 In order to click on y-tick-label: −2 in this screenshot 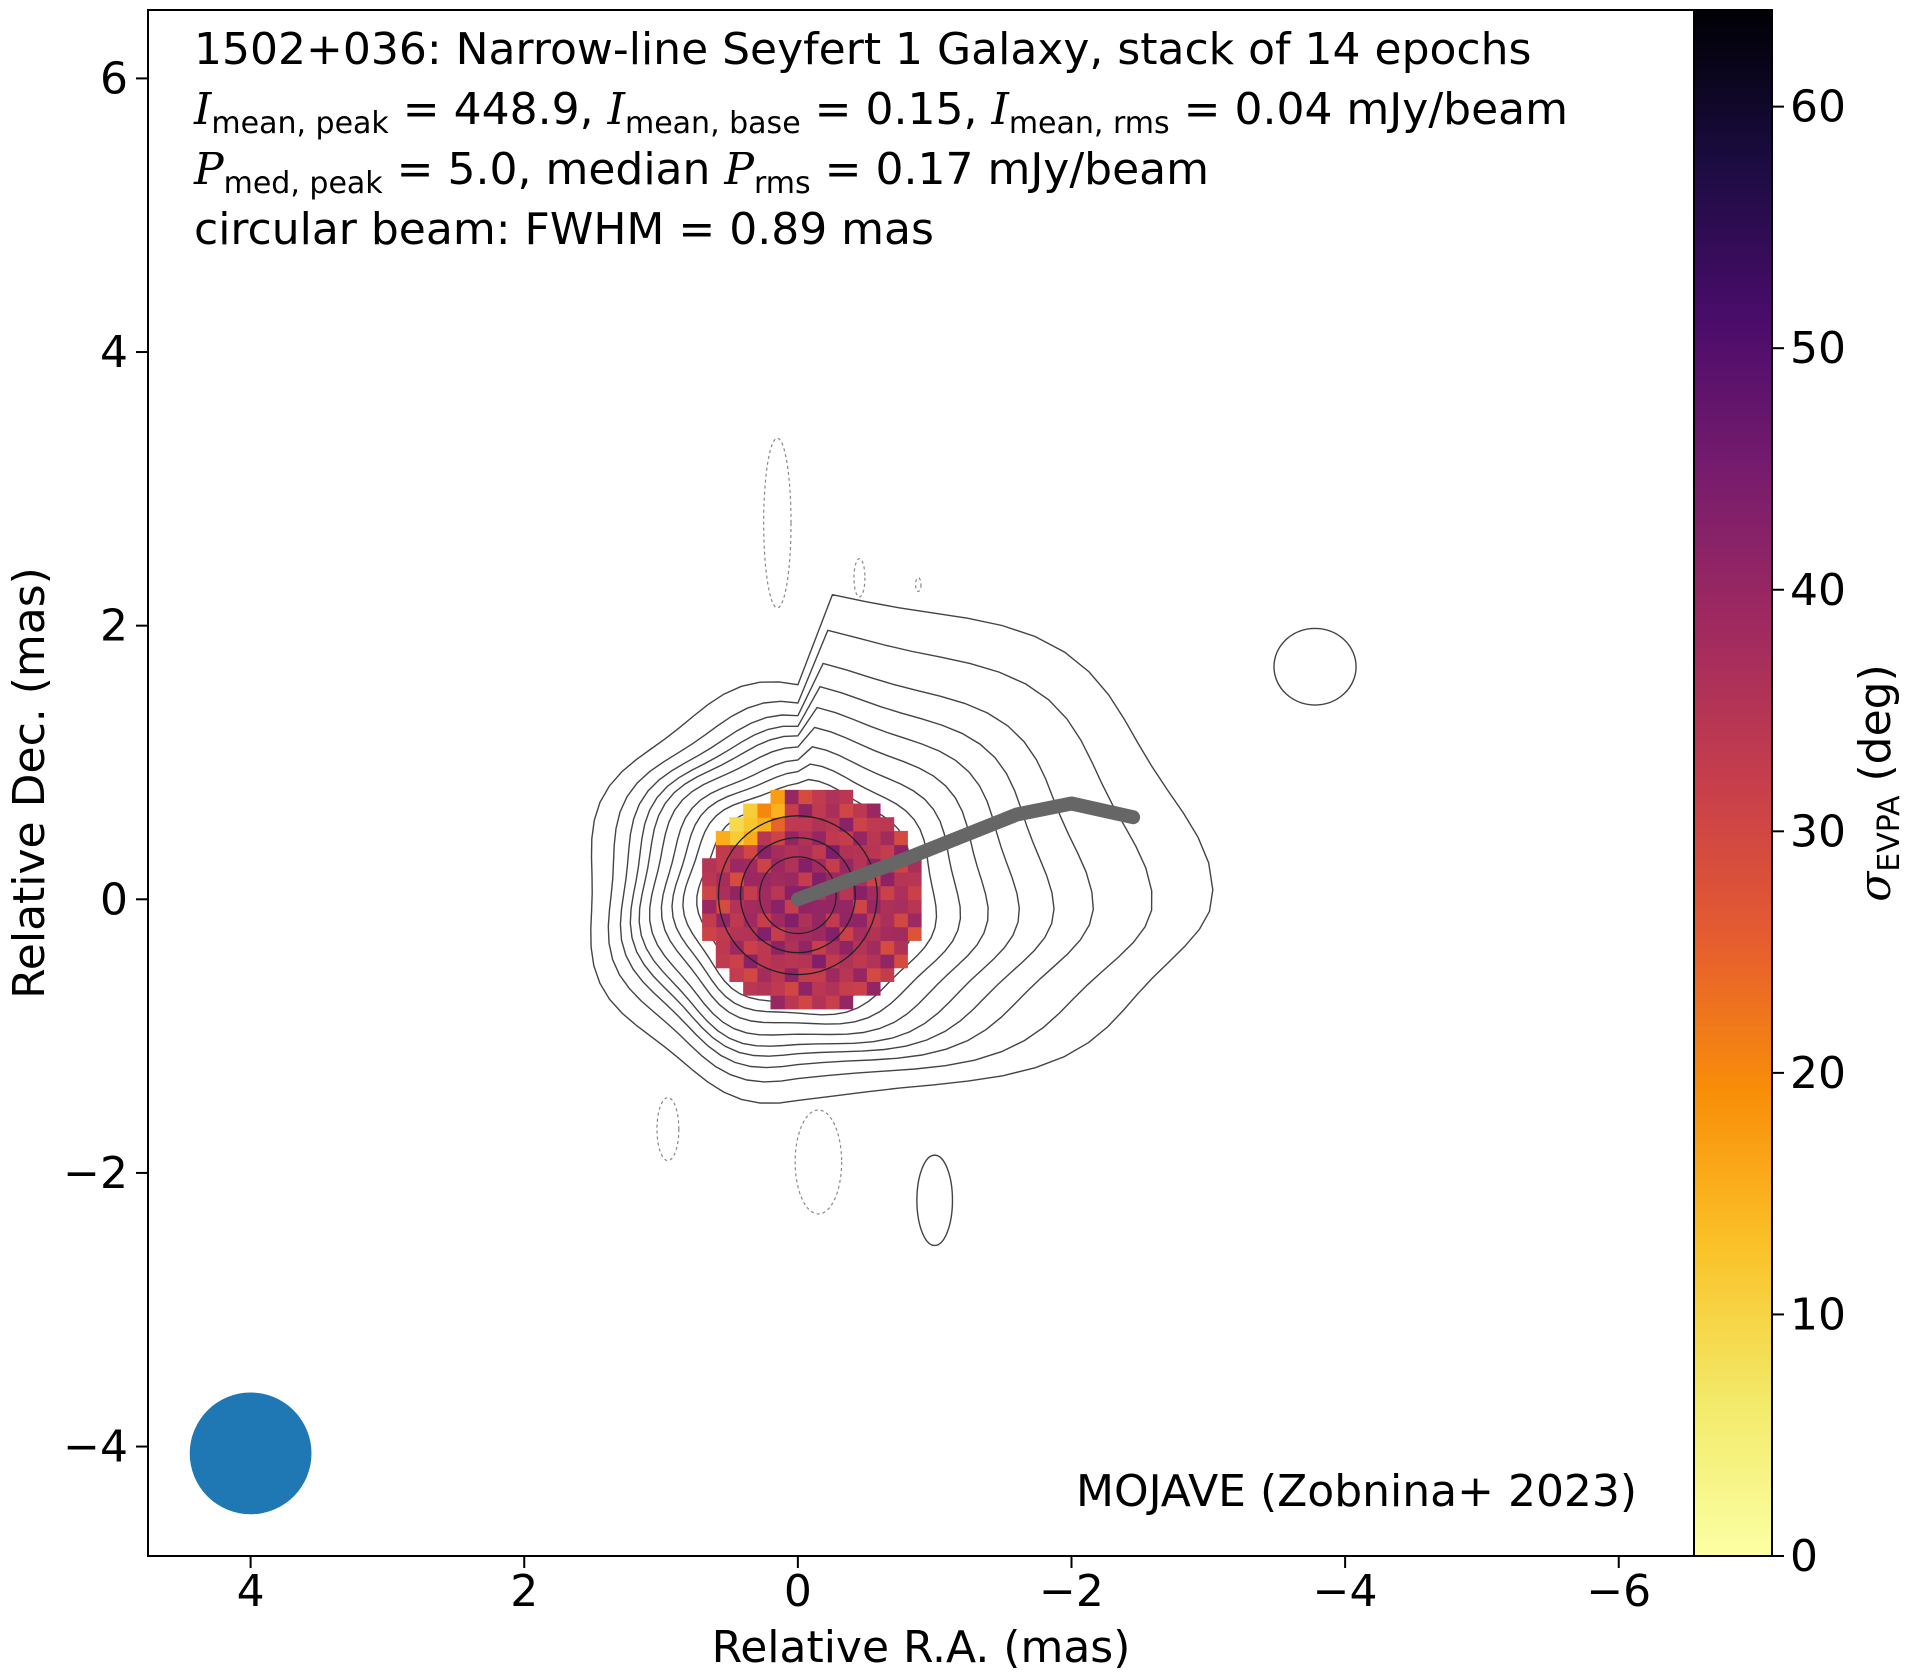, I will do `click(95, 1173)`.